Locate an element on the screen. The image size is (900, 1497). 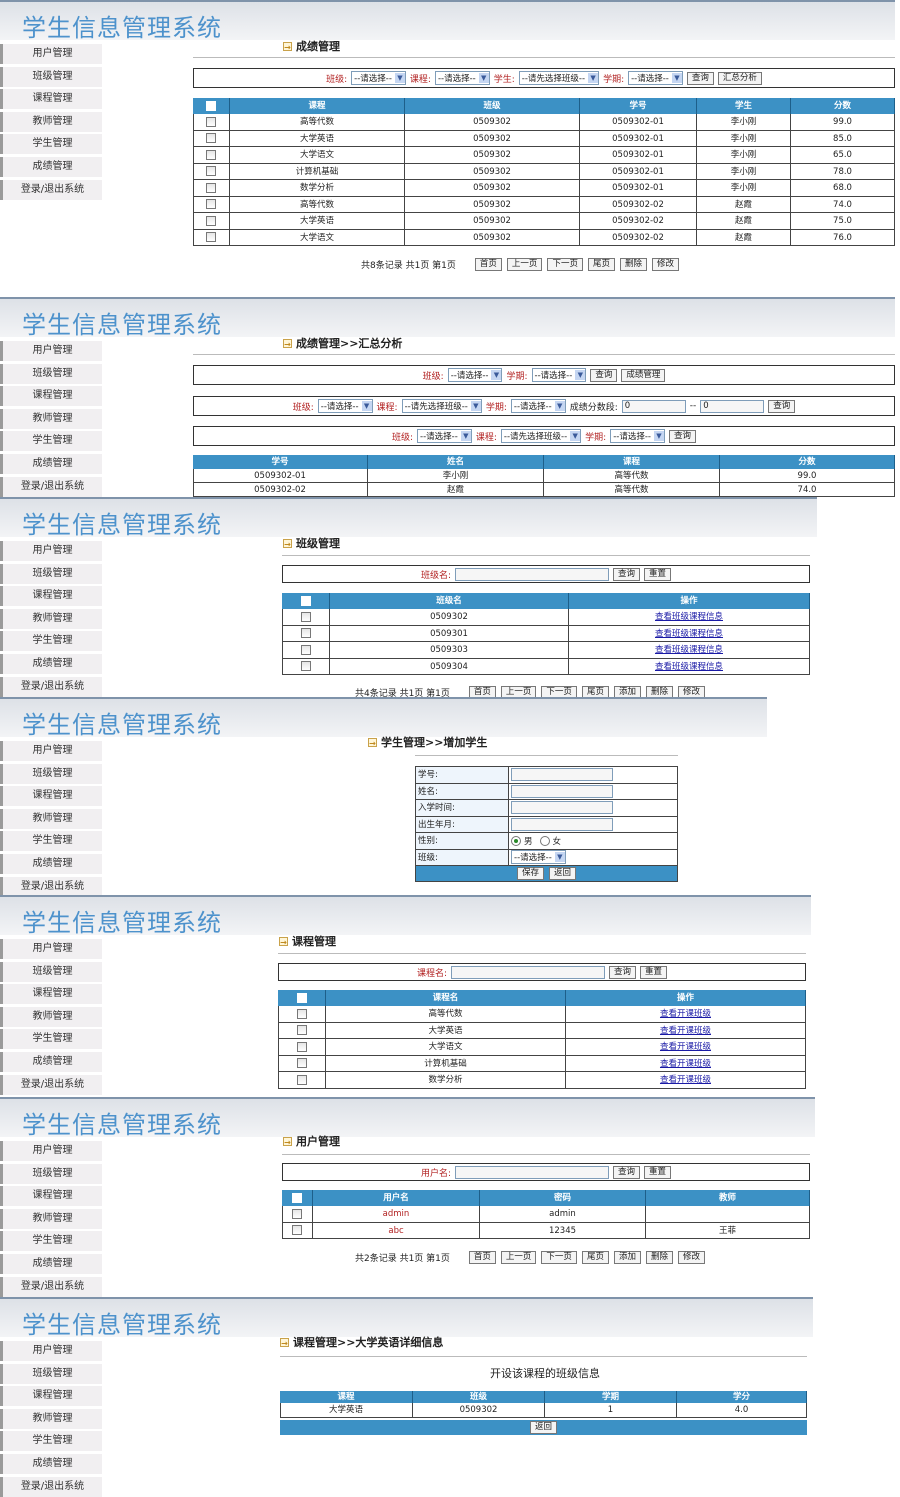
form-select: --请选择-- ▼ is located at coordinates (538, 857).